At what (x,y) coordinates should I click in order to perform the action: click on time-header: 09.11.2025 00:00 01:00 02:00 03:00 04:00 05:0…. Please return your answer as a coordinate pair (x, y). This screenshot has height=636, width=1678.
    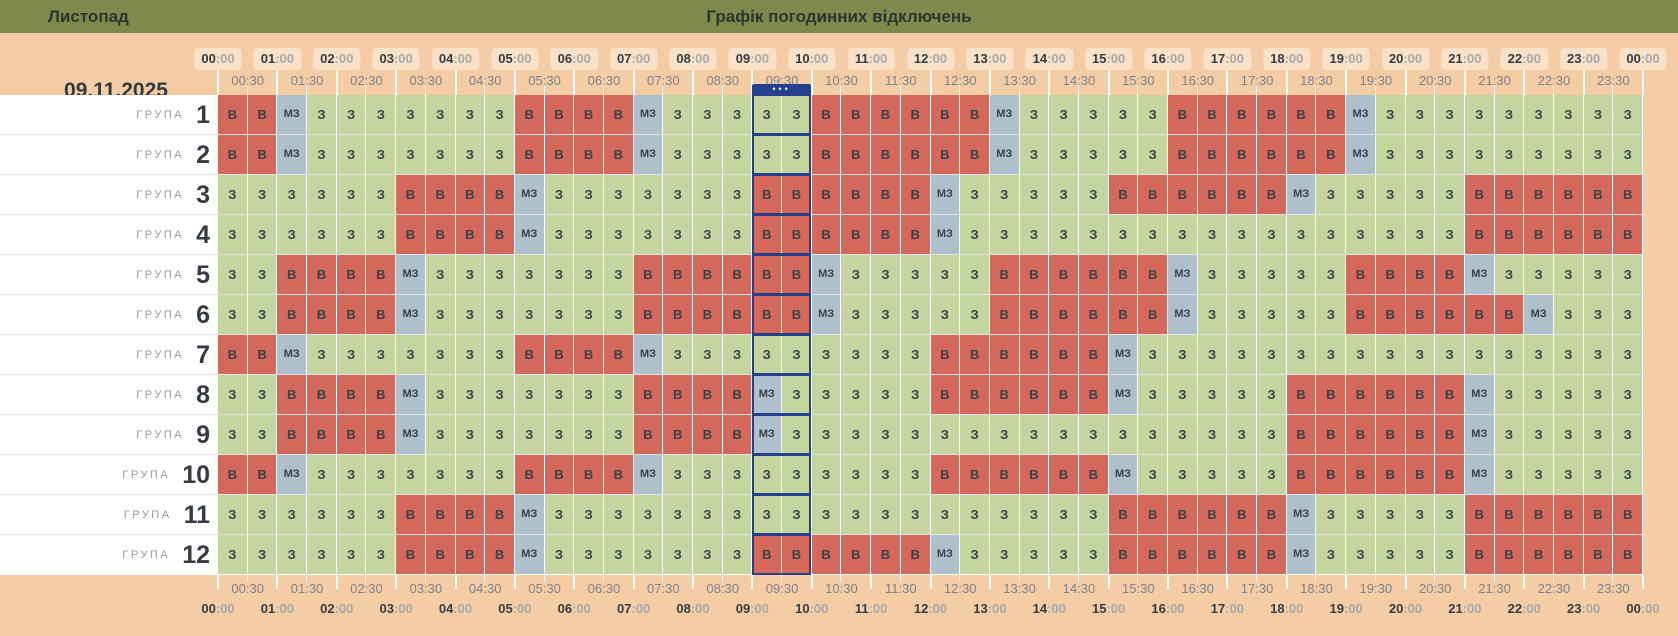
    Looking at the image, I should click on (839, 67).